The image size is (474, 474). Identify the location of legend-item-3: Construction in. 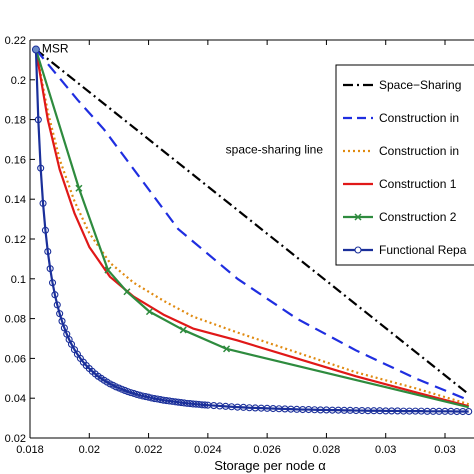
(401, 151).